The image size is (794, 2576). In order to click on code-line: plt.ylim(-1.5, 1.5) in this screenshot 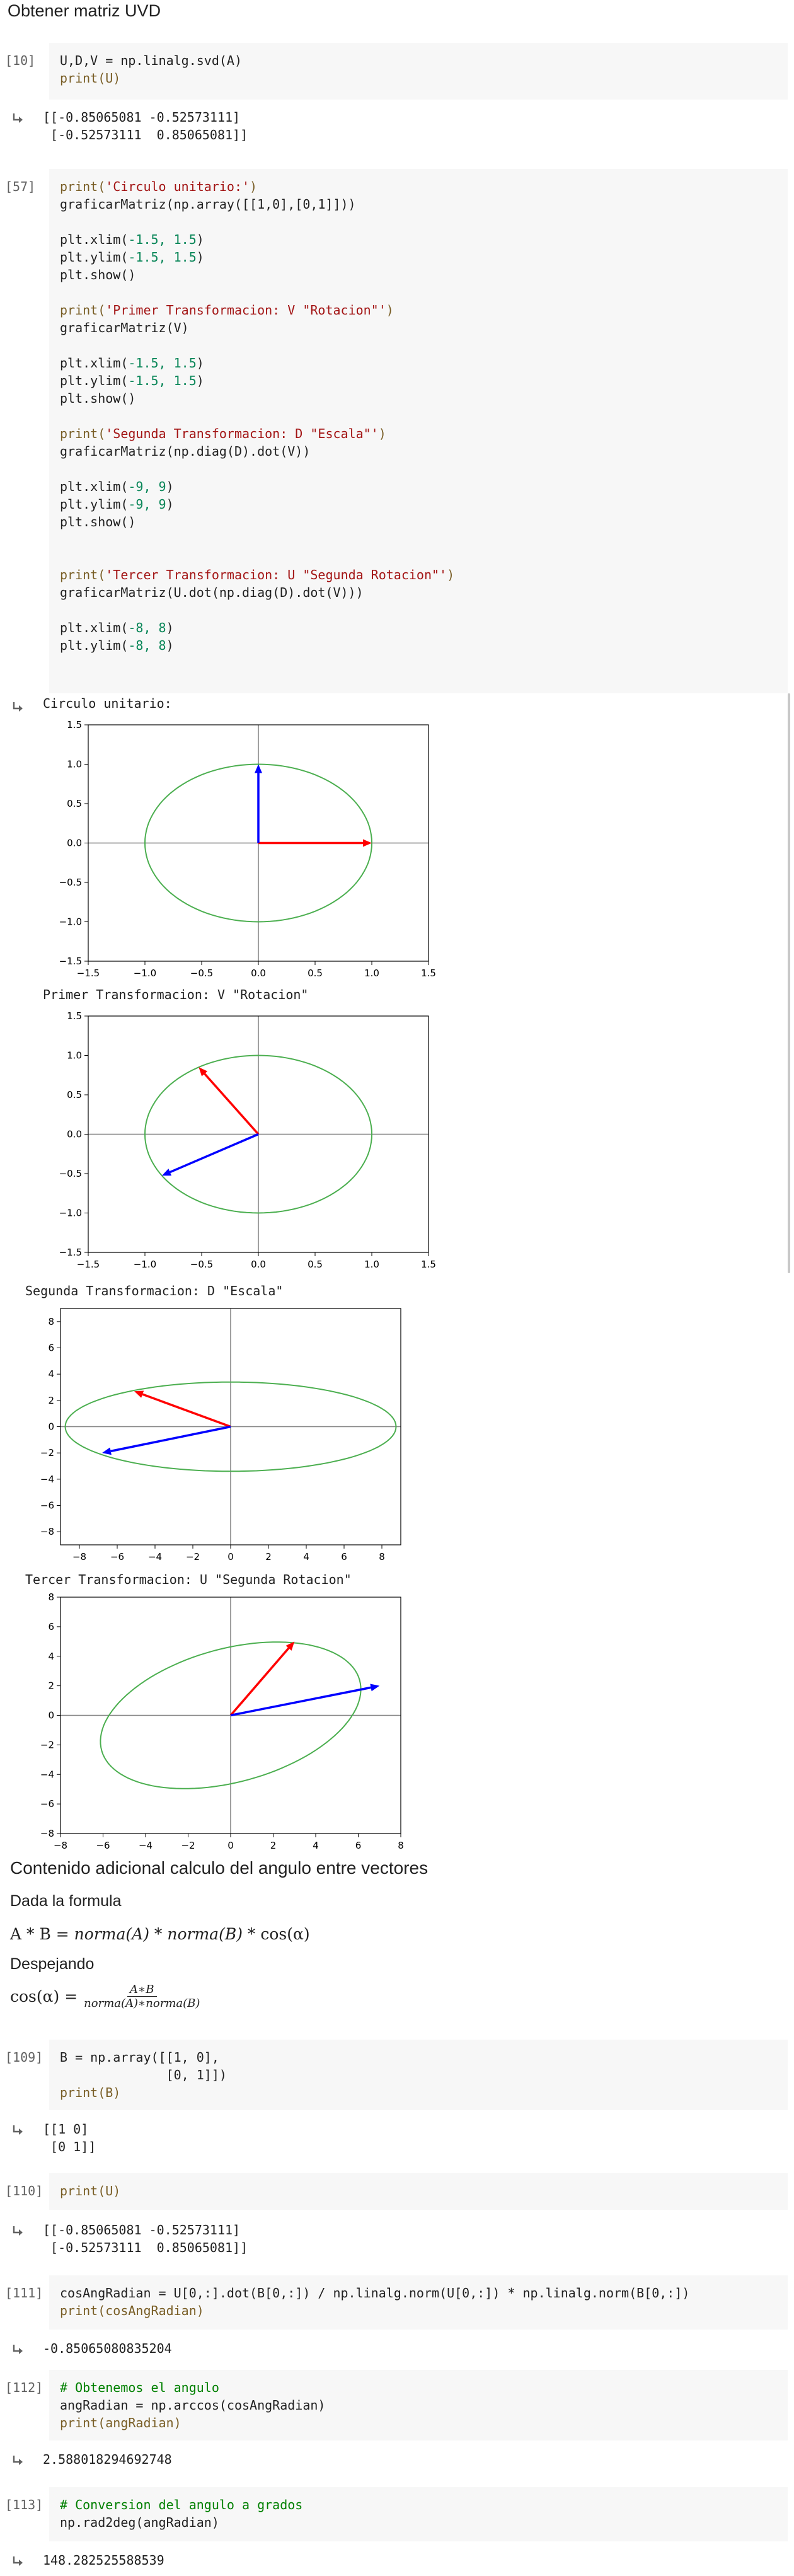, I will do `click(132, 380)`.